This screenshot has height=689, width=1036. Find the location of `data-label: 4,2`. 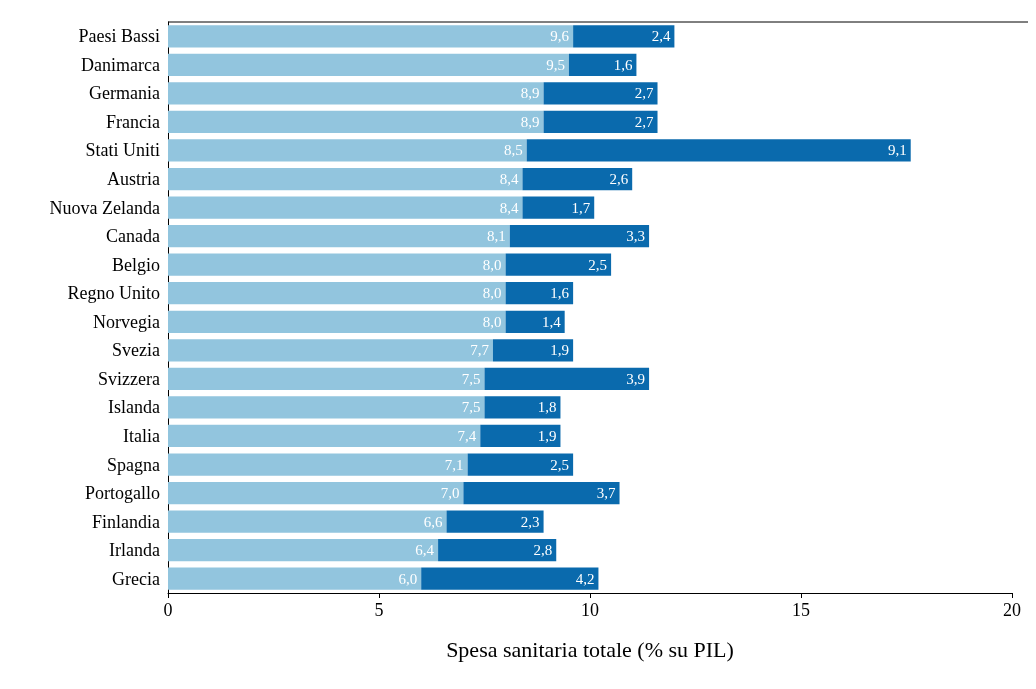

data-label: 4,2 is located at coordinates (585, 578).